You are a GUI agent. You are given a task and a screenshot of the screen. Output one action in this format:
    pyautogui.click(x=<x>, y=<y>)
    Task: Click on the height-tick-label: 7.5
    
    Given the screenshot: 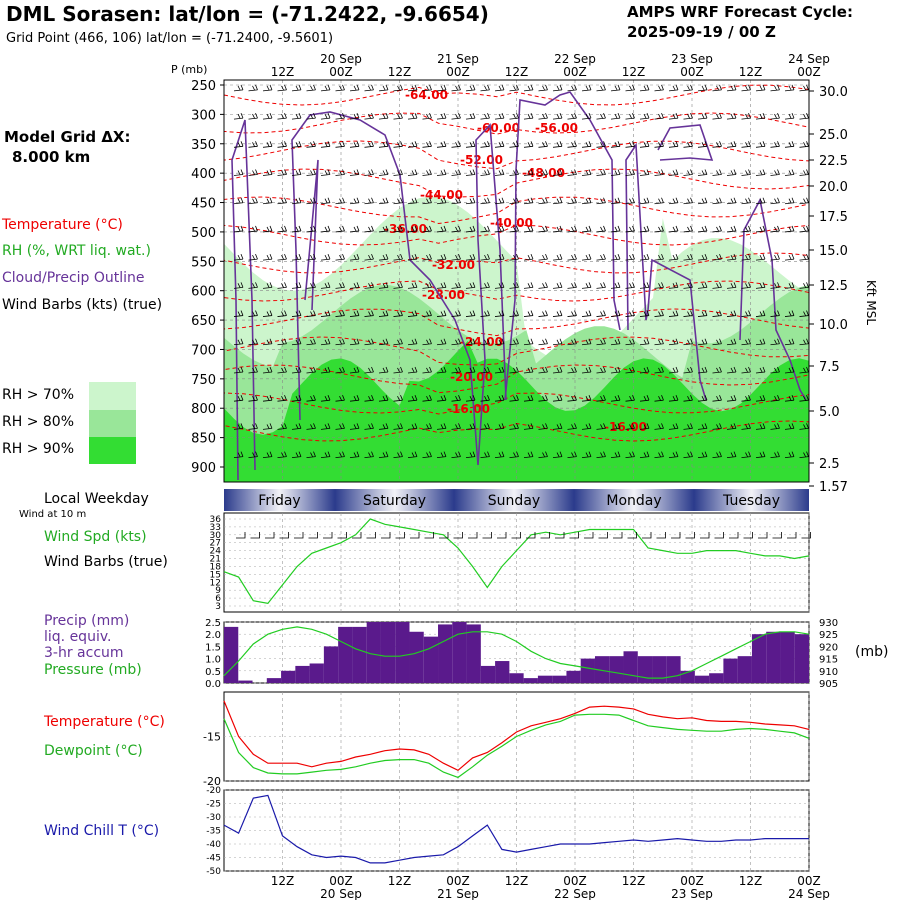 What is the action you would take?
    pyautogui.click(x=829, y=367)
    